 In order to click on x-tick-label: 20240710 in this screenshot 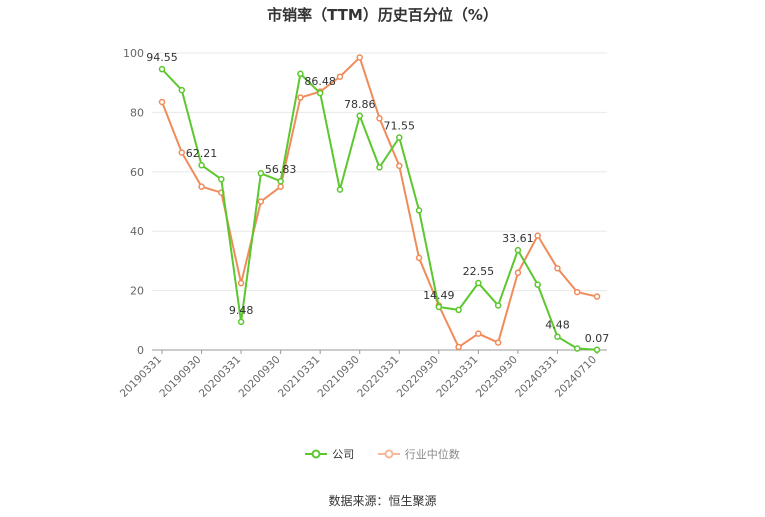, I will do `click(576, 377)`.